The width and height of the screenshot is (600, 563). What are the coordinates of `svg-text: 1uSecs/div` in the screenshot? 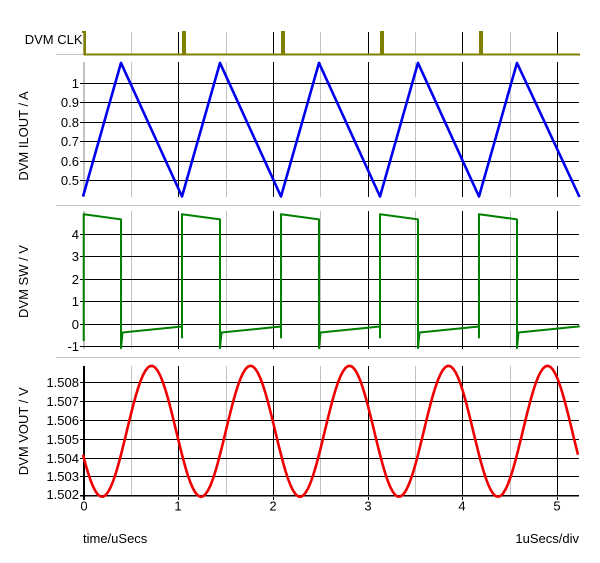 It's located at (547, 538).